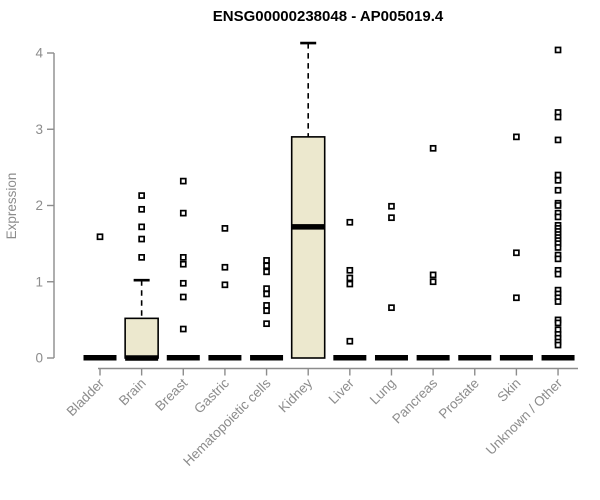  I want to click on y-tick-label: 3, so click(39, 129).